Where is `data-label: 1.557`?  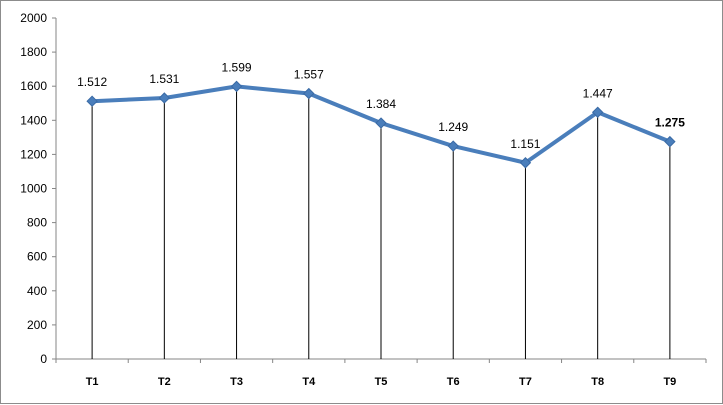
data-label: 1.557 is located at coordinates (309, 75).